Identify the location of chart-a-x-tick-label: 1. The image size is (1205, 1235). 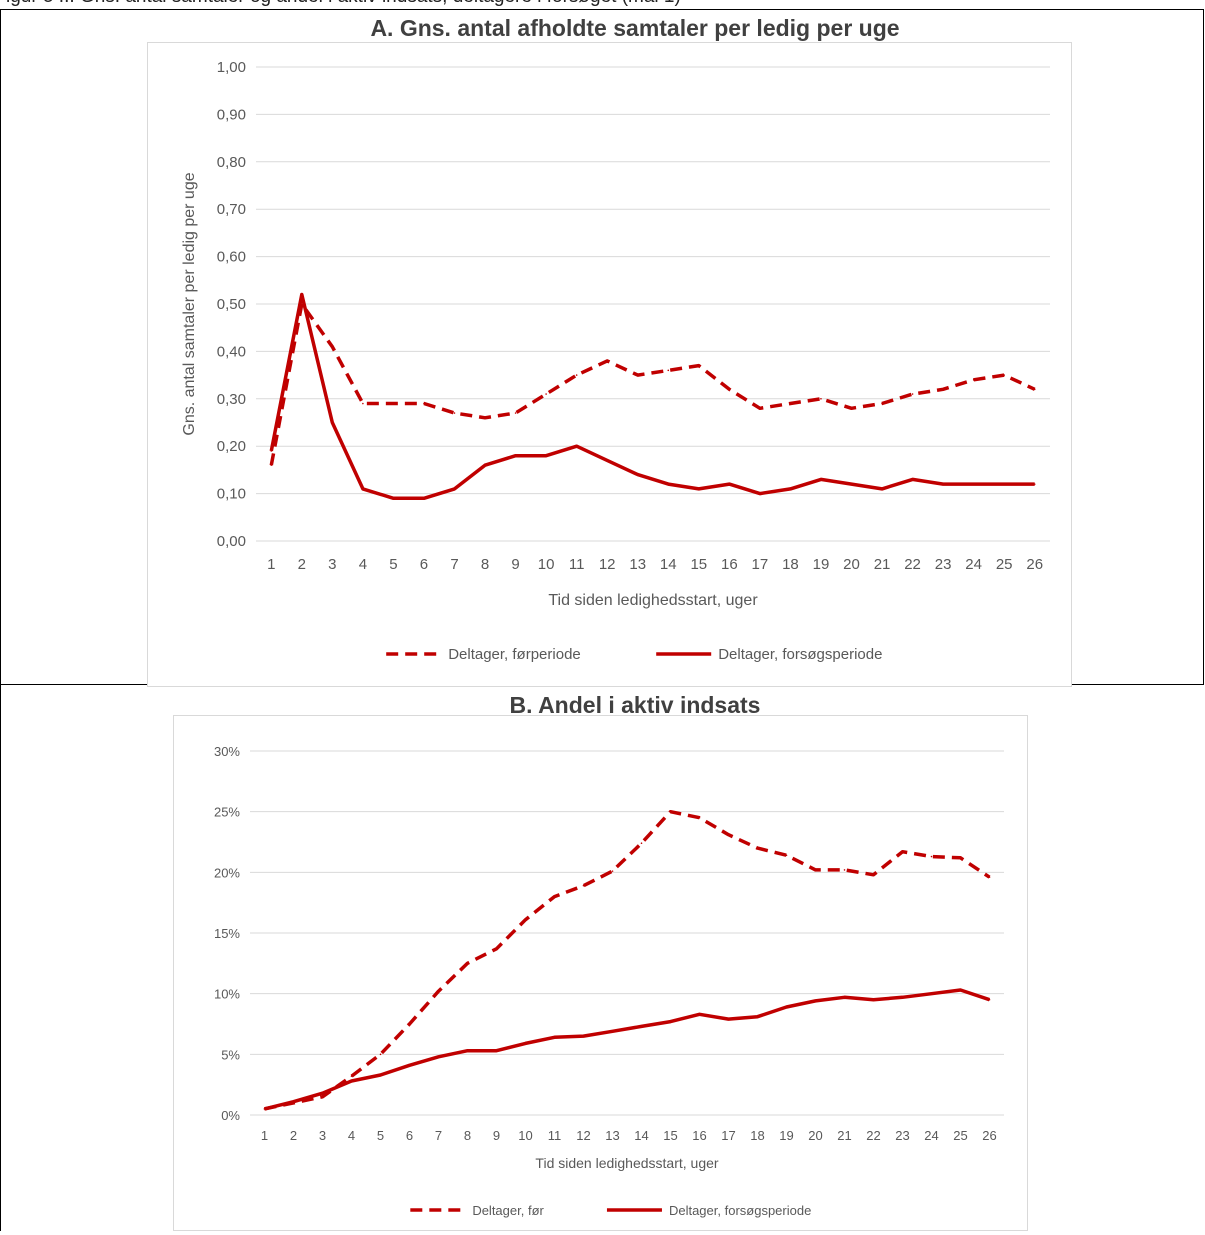
(271, 564).